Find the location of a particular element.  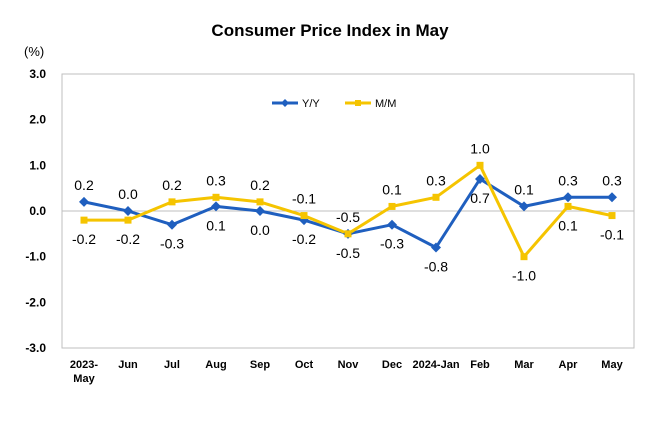

x-tick-label: Aug is located at coordinates (215, 365).